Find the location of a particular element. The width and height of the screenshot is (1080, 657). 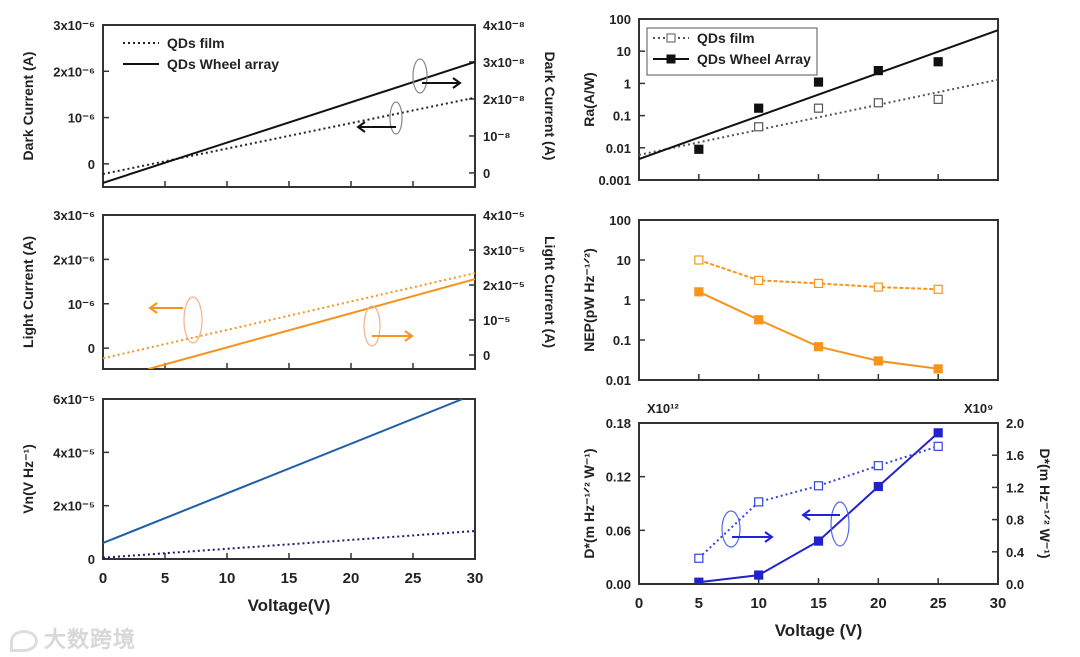

y-tick-label-right: 10⁻⁸ is located at coordinates (496, 136).